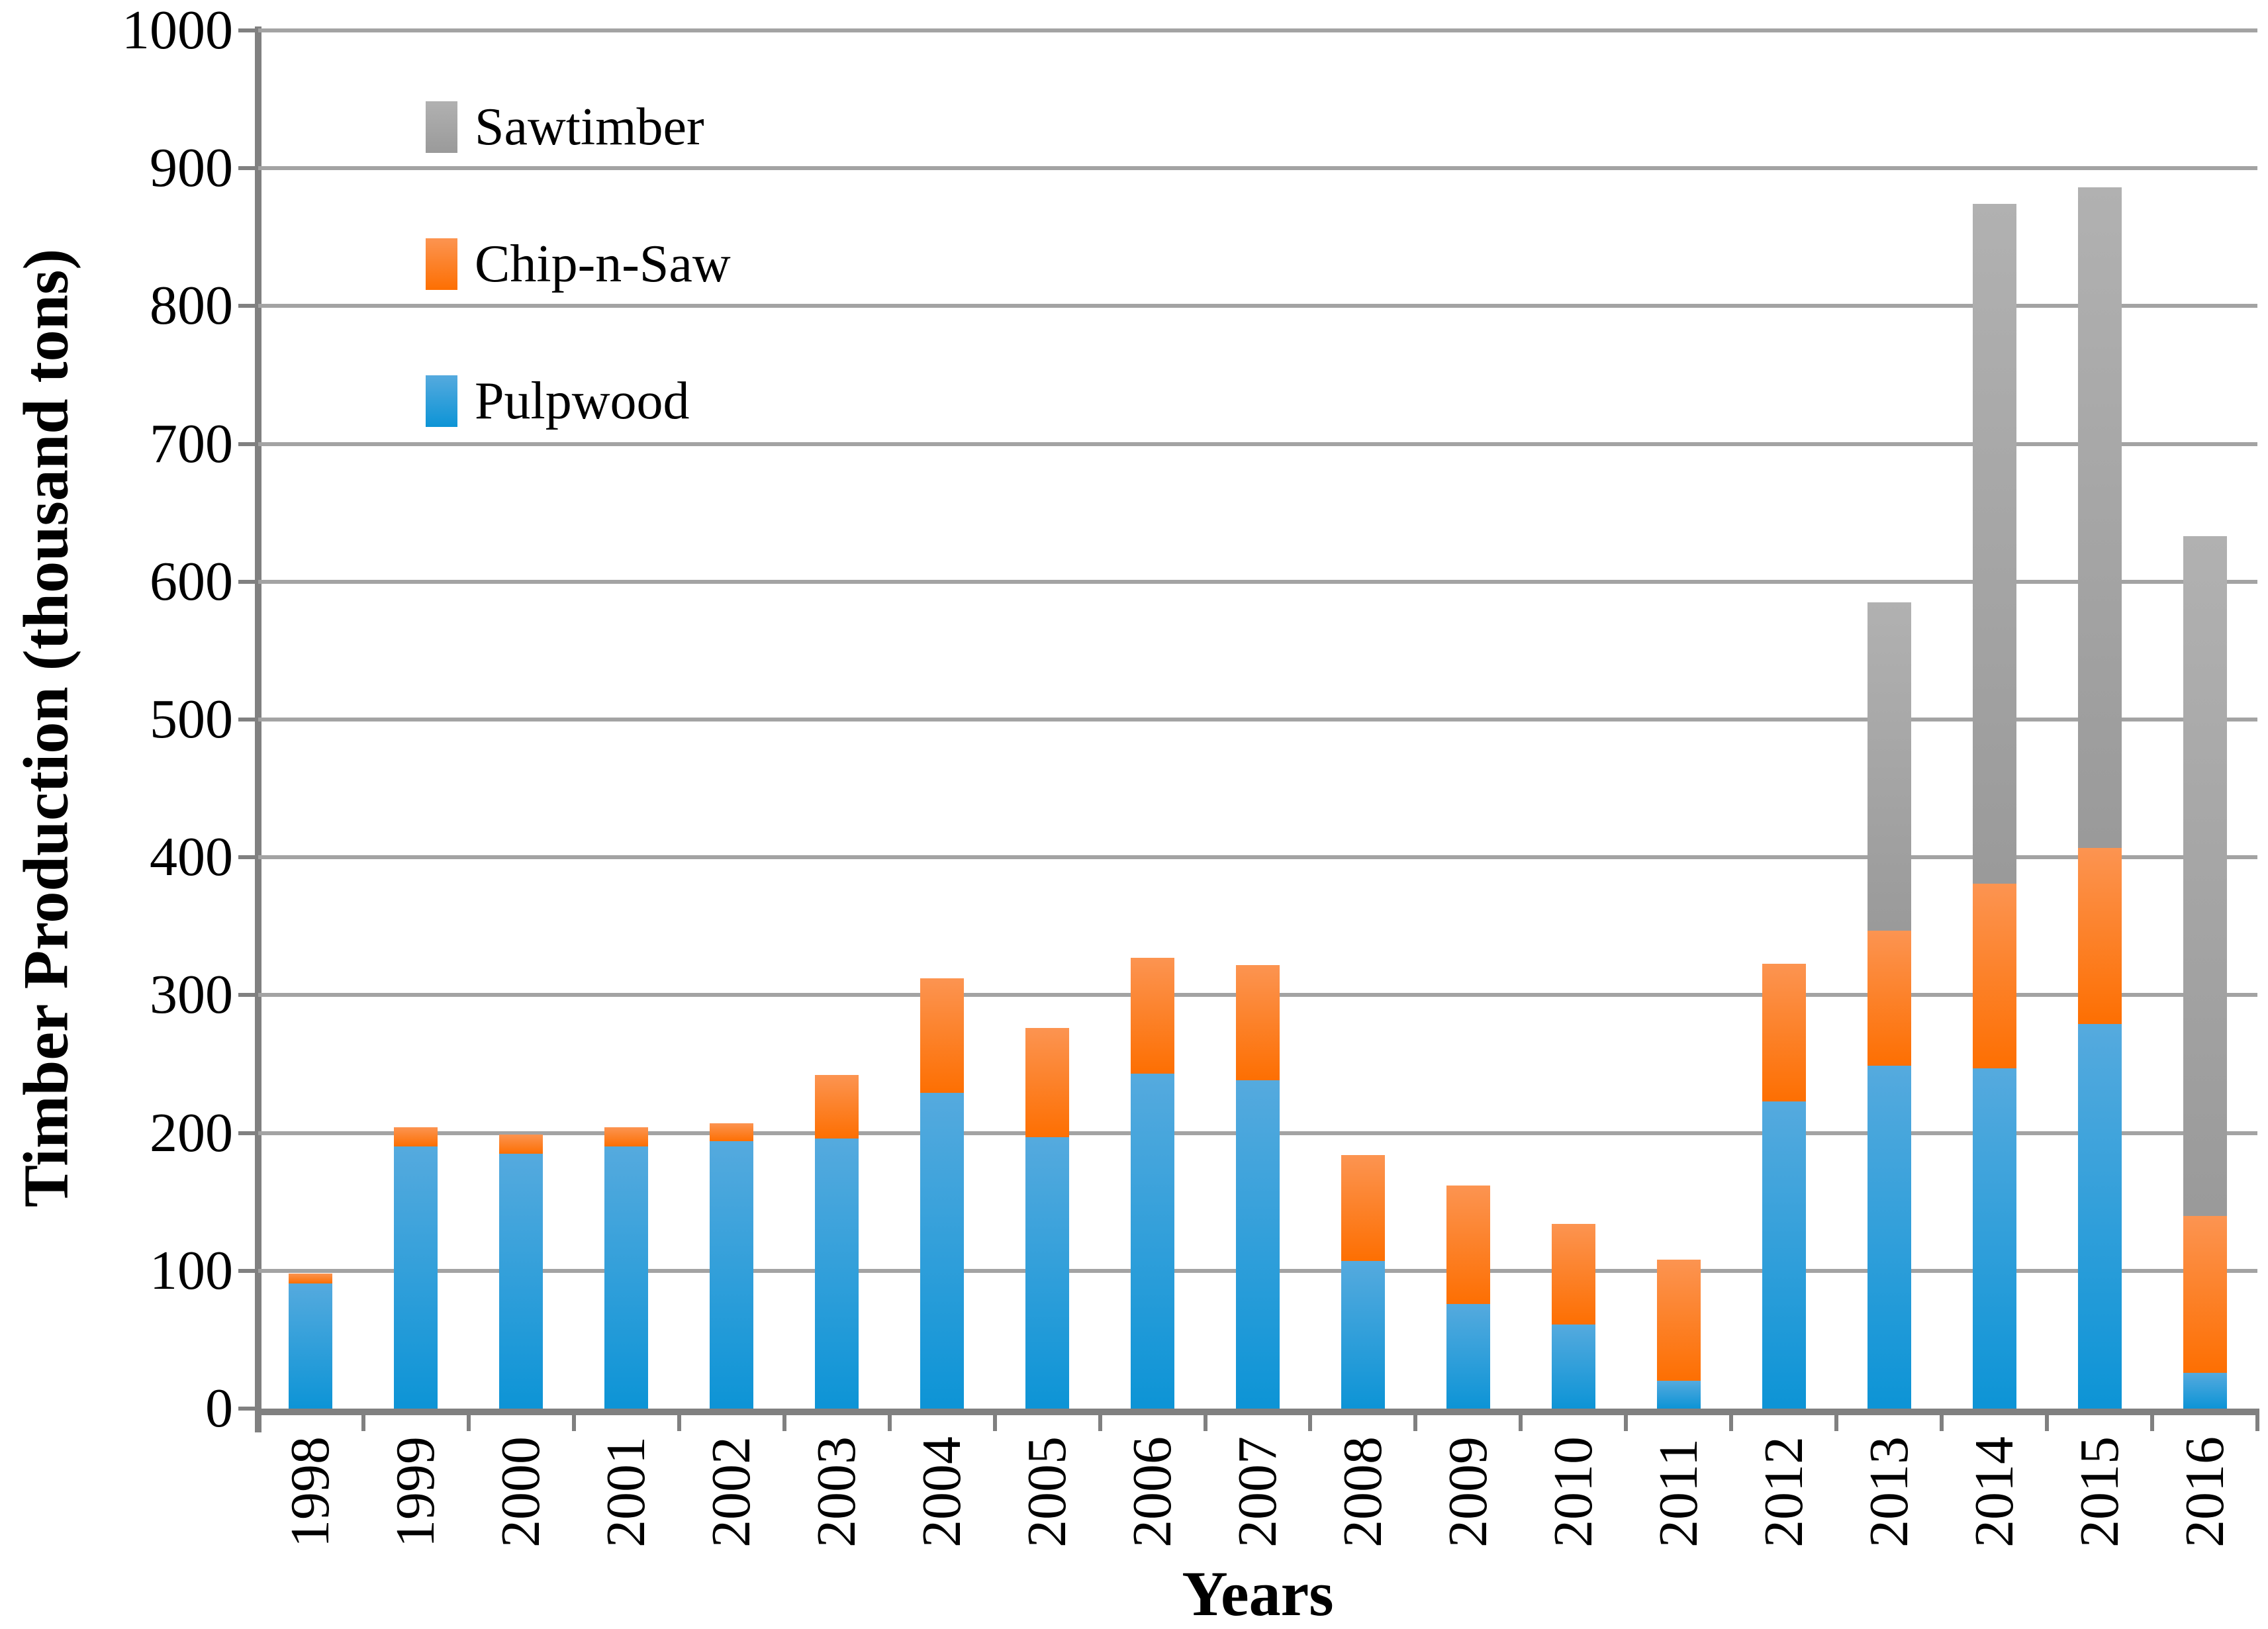 The width and height of the screenshot is (2268, 1629). What do you see at coordinates (943, 1036) in the screenshot?
I see `bar-segment-chip-n-saw-2004` at bounding box center [943, 1036].